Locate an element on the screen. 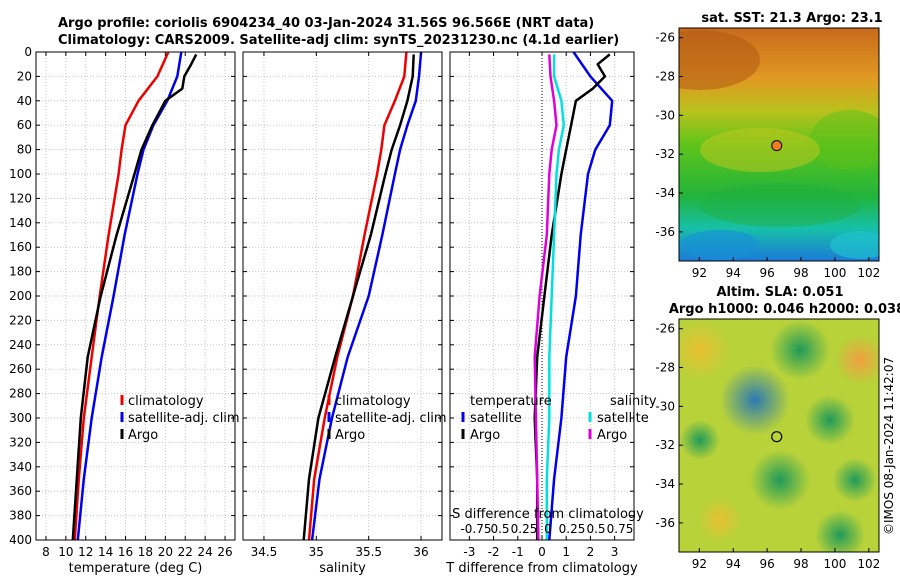 This screenshot has height=580, width=900. x-tick-label: -3 is located at coordinates (469, 552).